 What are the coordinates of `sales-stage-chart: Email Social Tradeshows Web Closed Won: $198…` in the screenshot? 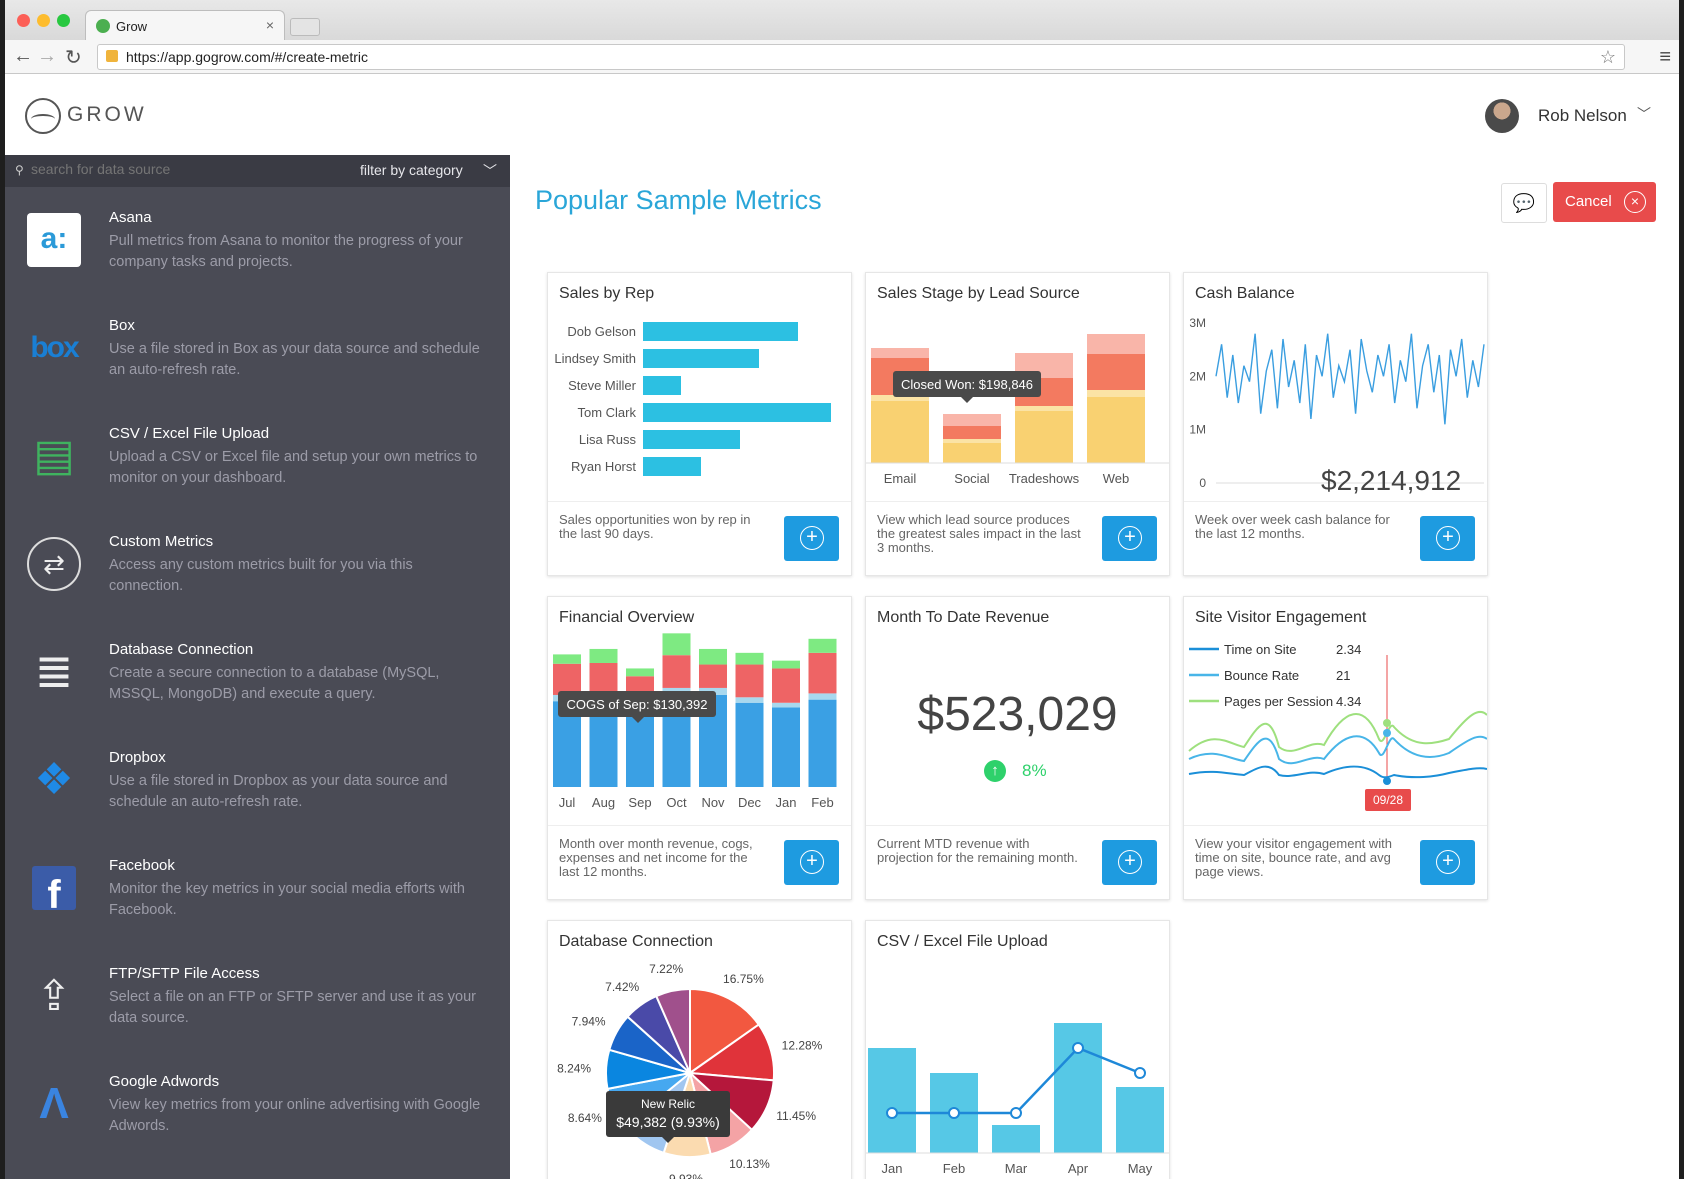 It's located at (1017, 410).